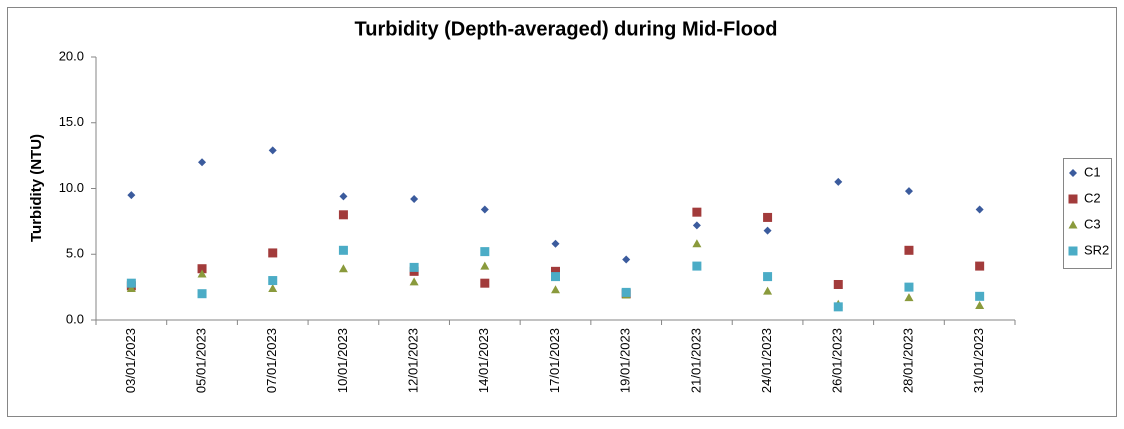 The image size is (1124, 429). Describe the element at coordinates (978, 360) in the screenshot. I see `x-tick-label: 31/01/2023` at that location.